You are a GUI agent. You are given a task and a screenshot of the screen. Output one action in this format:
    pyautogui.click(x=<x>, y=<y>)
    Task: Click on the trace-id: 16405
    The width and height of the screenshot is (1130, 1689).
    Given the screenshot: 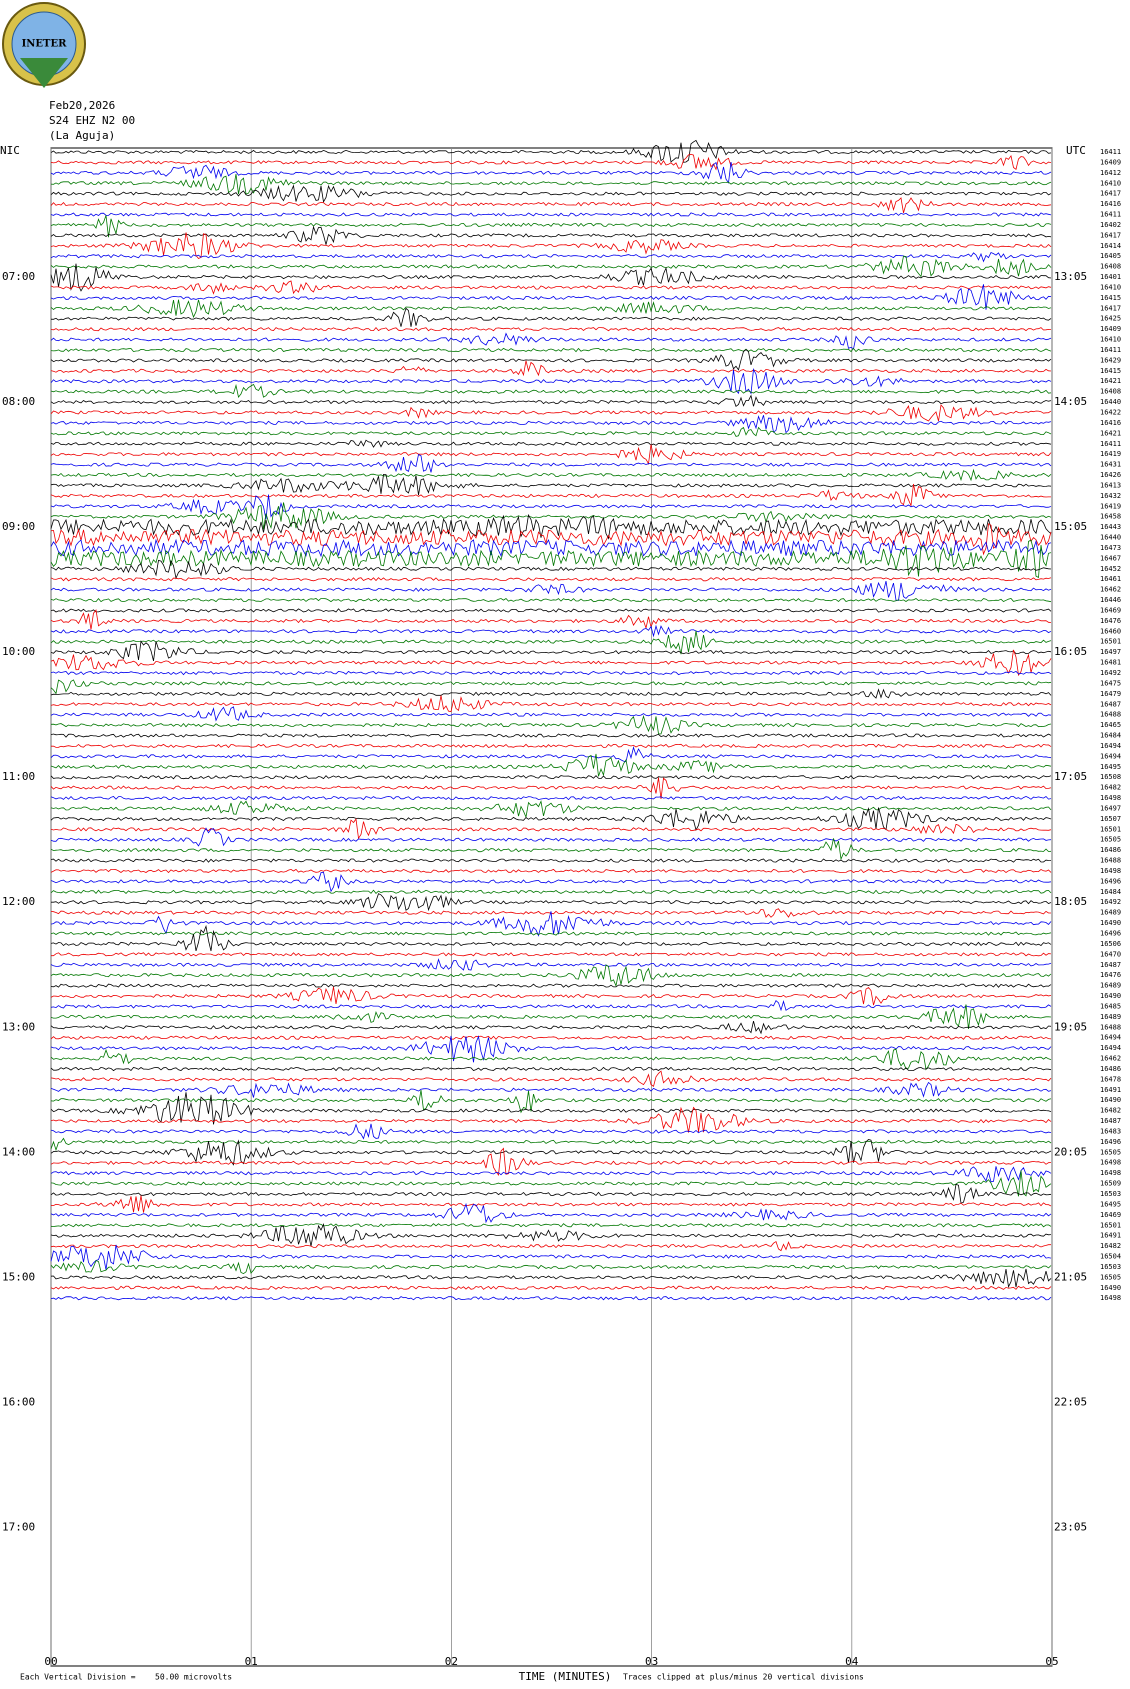 What is the action you would take?
    pyautogui.click(x=1110, y=256)
    